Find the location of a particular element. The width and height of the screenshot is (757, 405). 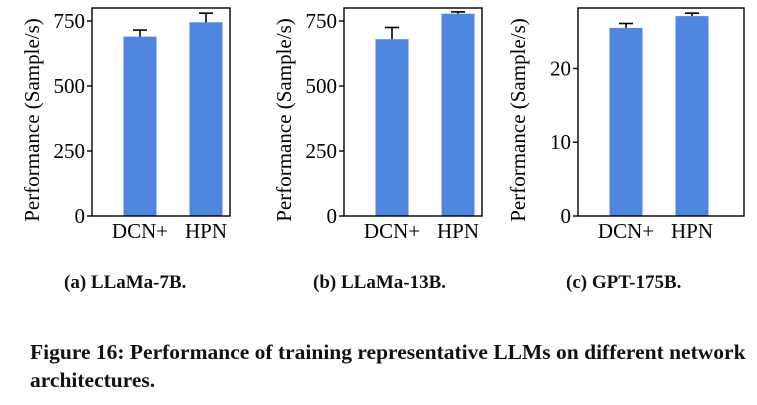

subcaption-llama-13b: (b) LLaMa-13B. is located at coordinates (379, 282).